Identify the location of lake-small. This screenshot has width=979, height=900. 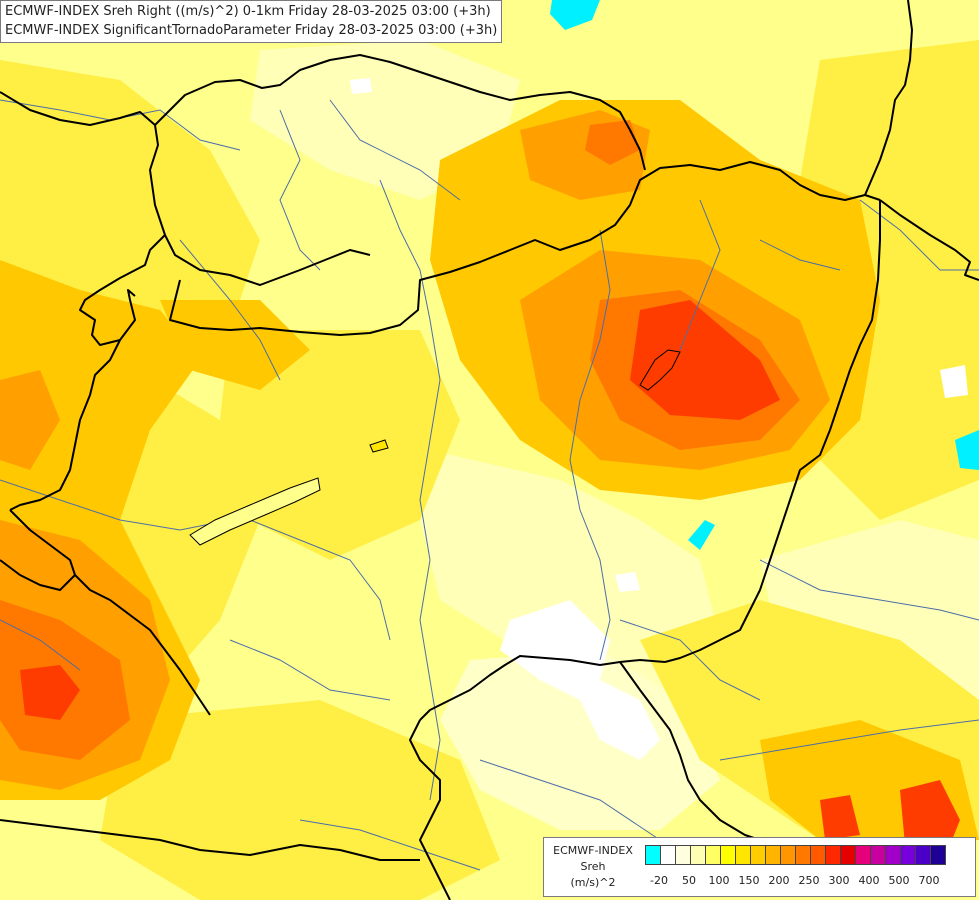
(379, 446).